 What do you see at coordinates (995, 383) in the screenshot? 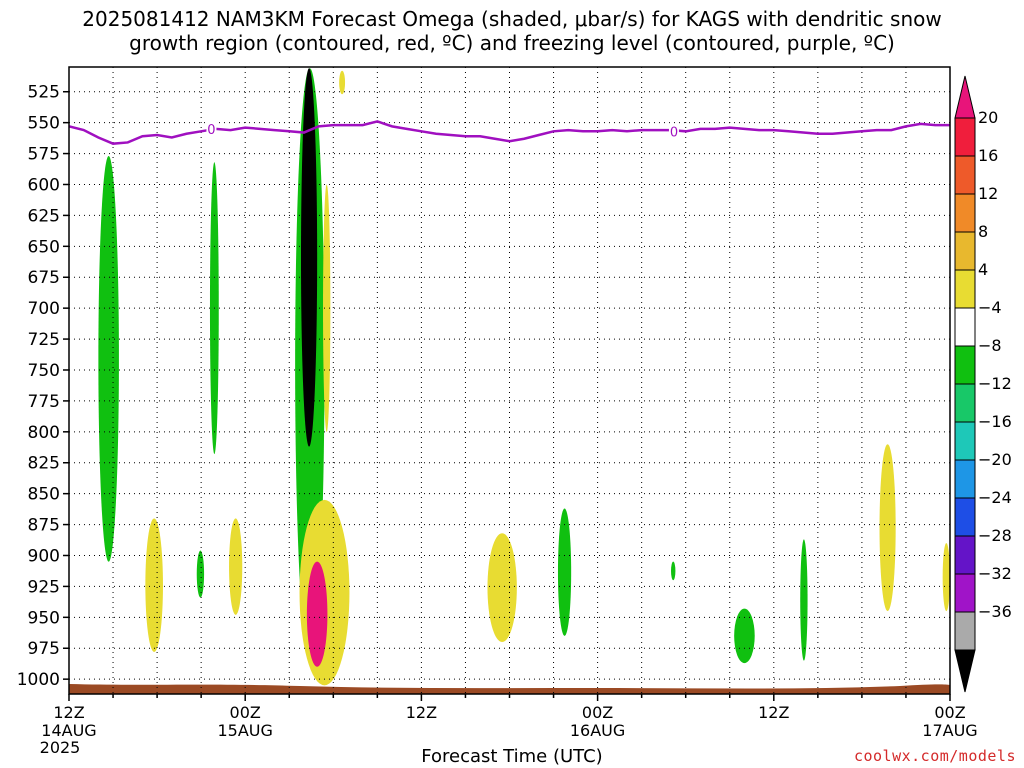
I see `colorbar-label: −12` at bounding box center [995, 383].